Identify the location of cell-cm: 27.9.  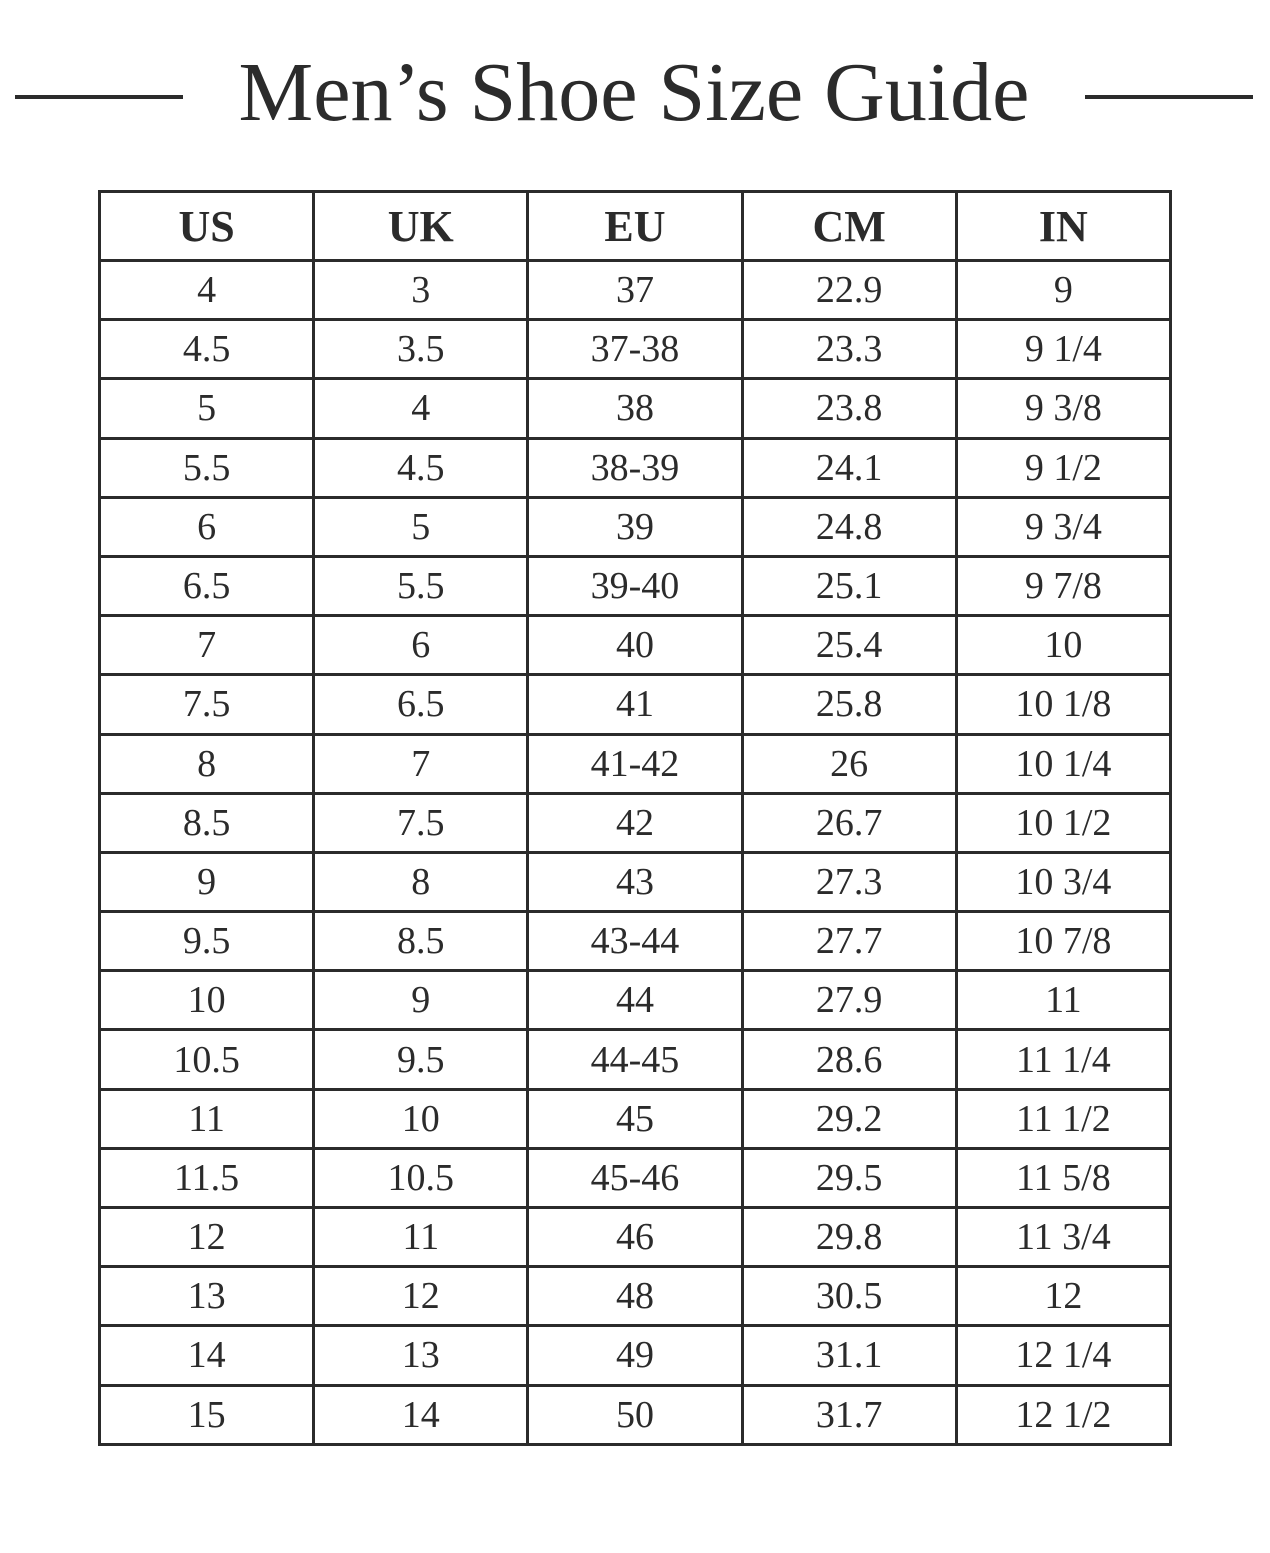
(849, 1000).